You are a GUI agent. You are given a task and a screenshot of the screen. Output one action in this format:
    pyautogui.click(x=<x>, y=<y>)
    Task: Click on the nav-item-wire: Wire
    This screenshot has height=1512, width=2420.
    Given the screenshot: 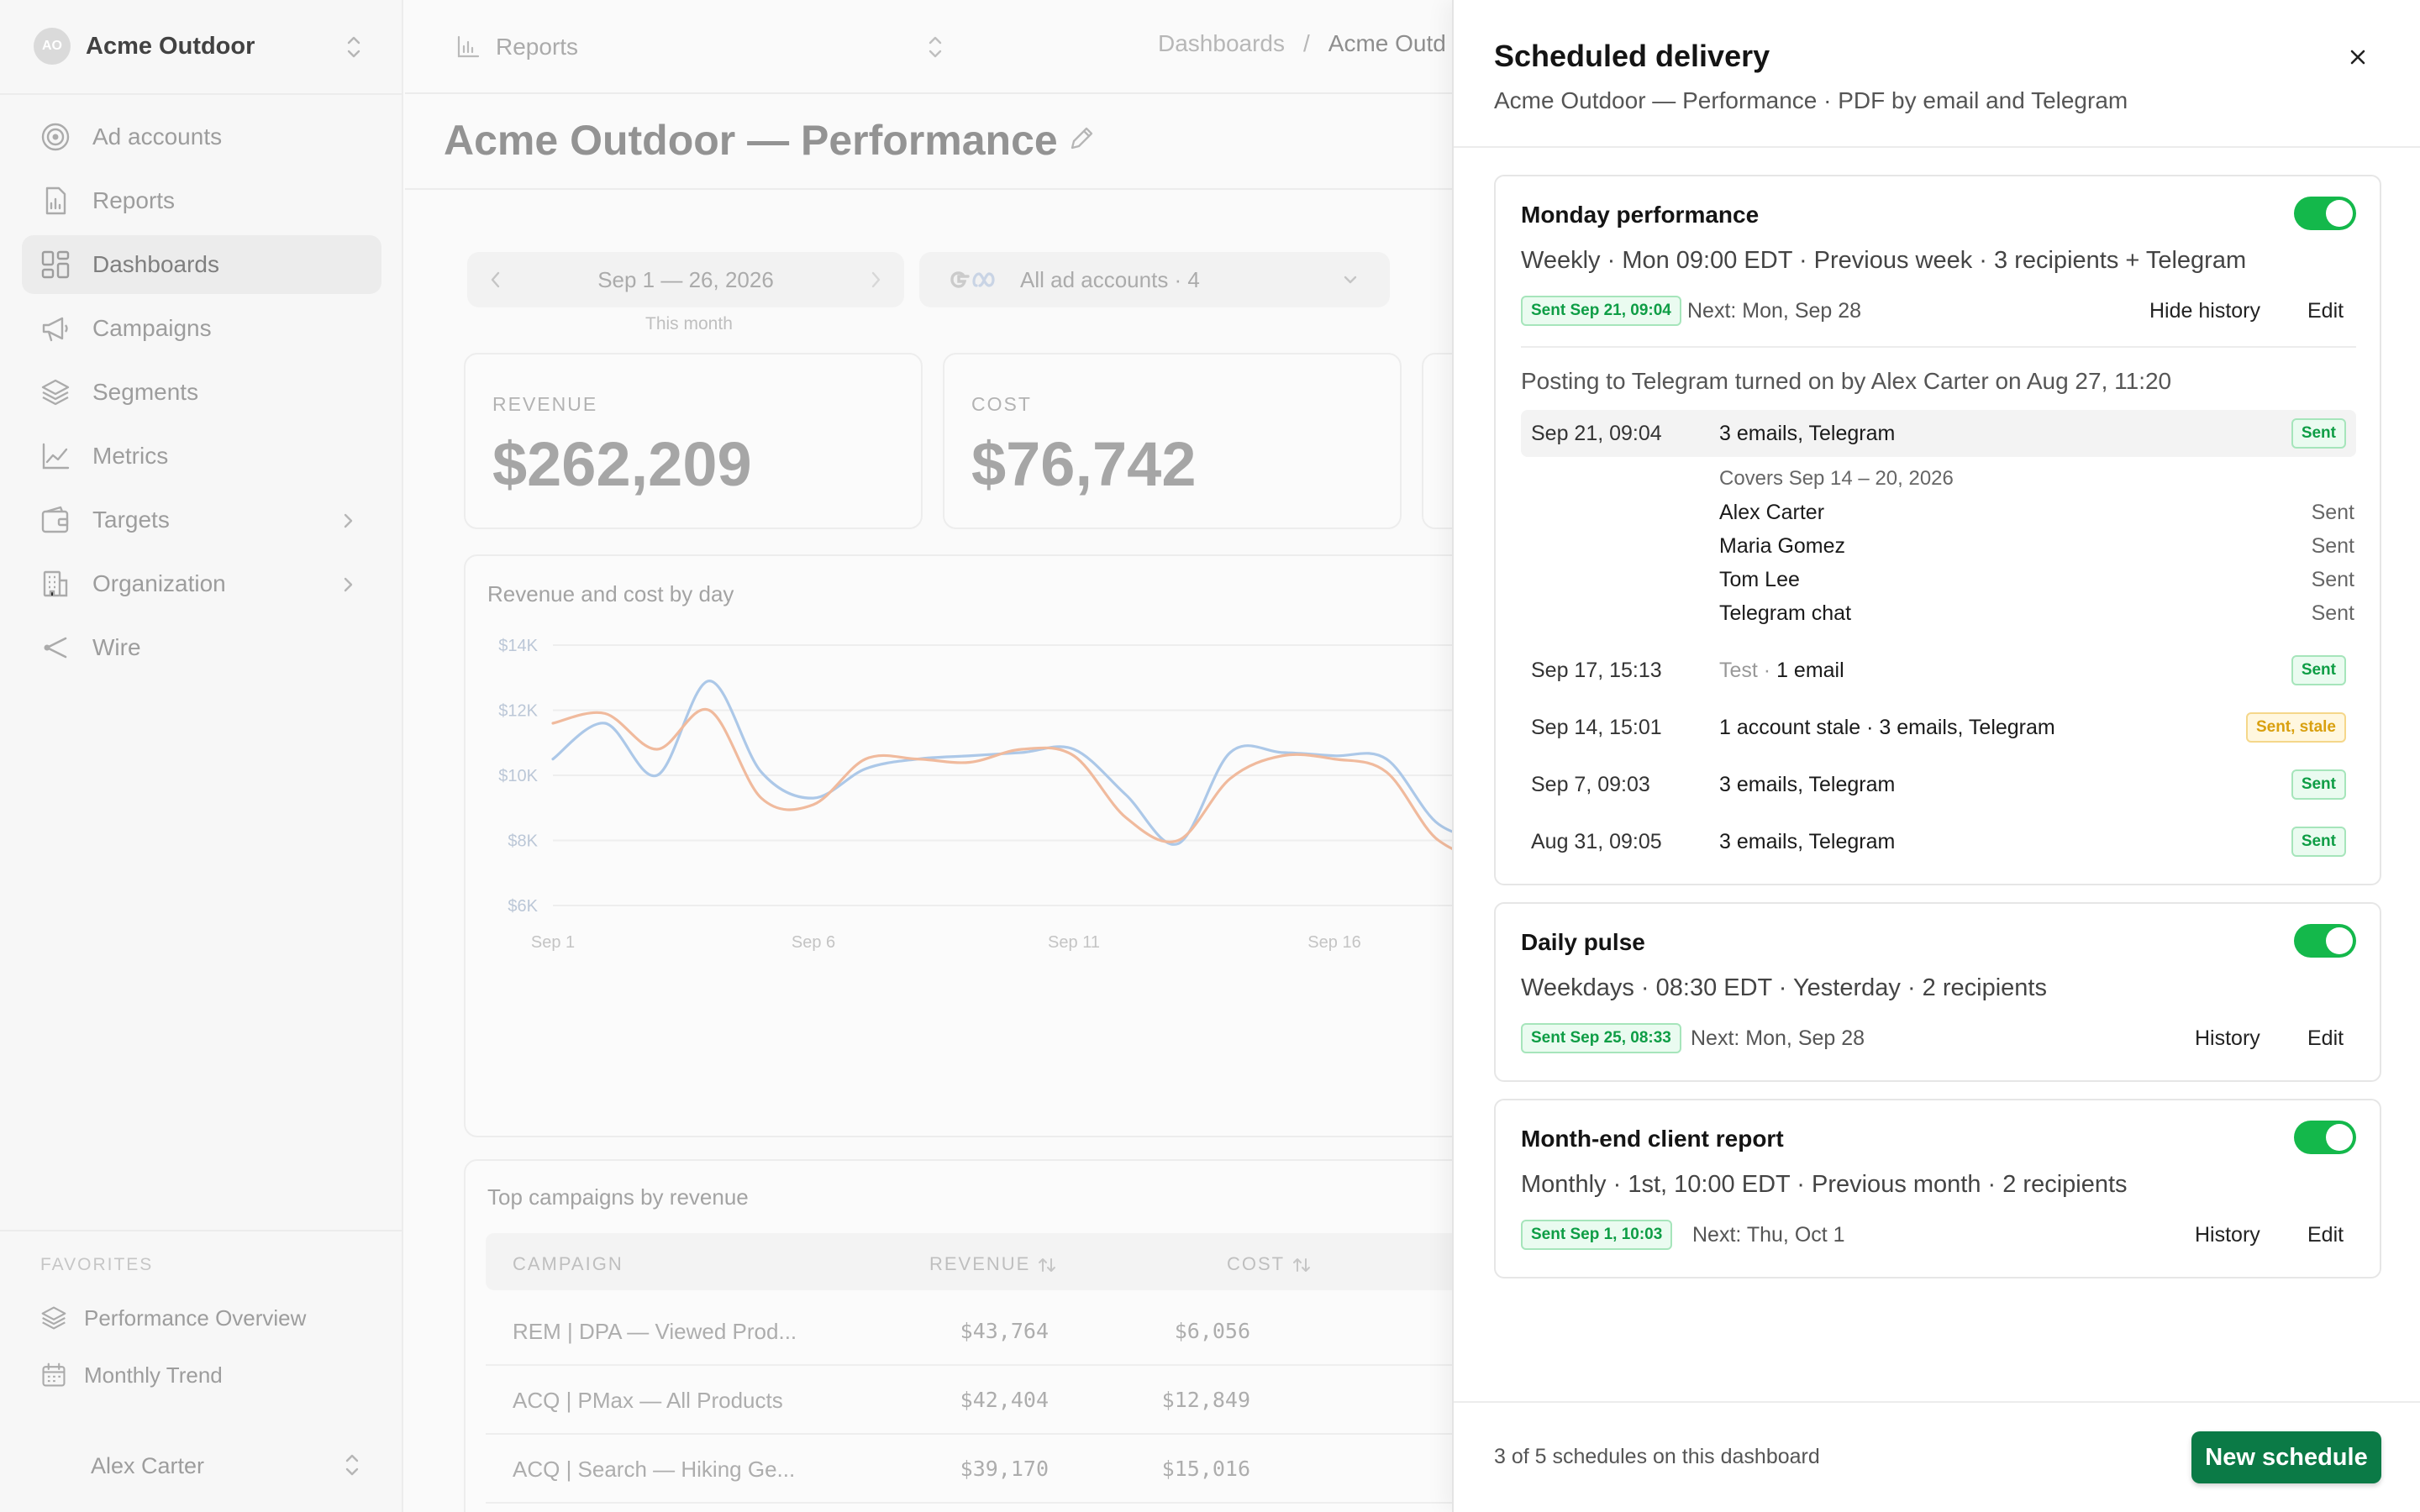 What is the action you would take?
    pyautogui.click(x=202, y=647)
    